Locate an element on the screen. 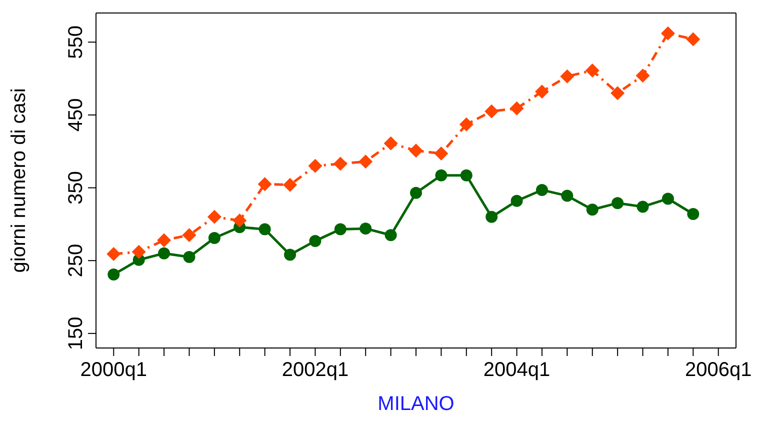 This screenshot has width=781, height=430. y-tick-label: 450 is located at coordinates (76, 115).